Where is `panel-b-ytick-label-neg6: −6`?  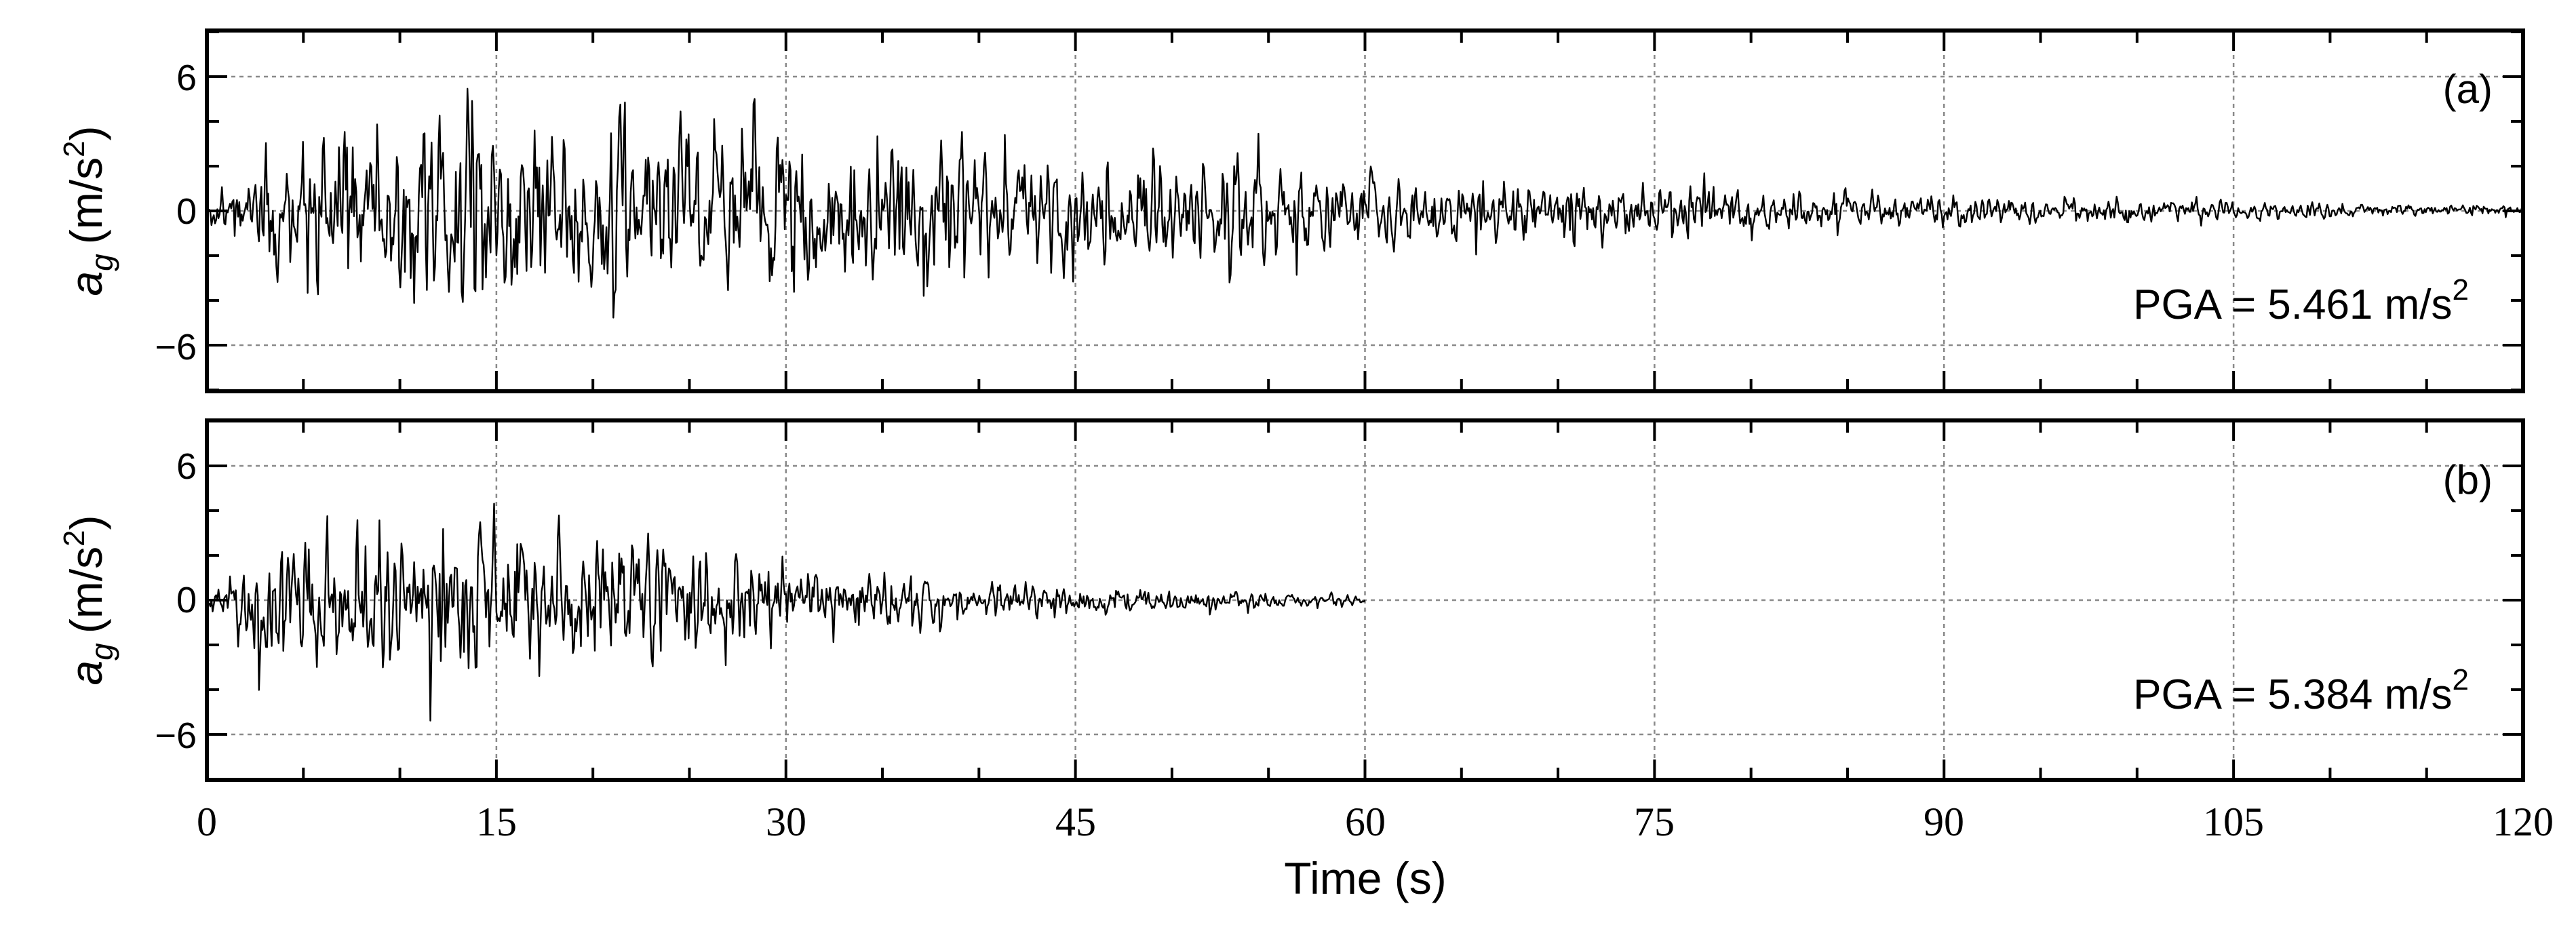
panel-b-ytick-label-neg6: −6 is located at coordinates (176, 736).